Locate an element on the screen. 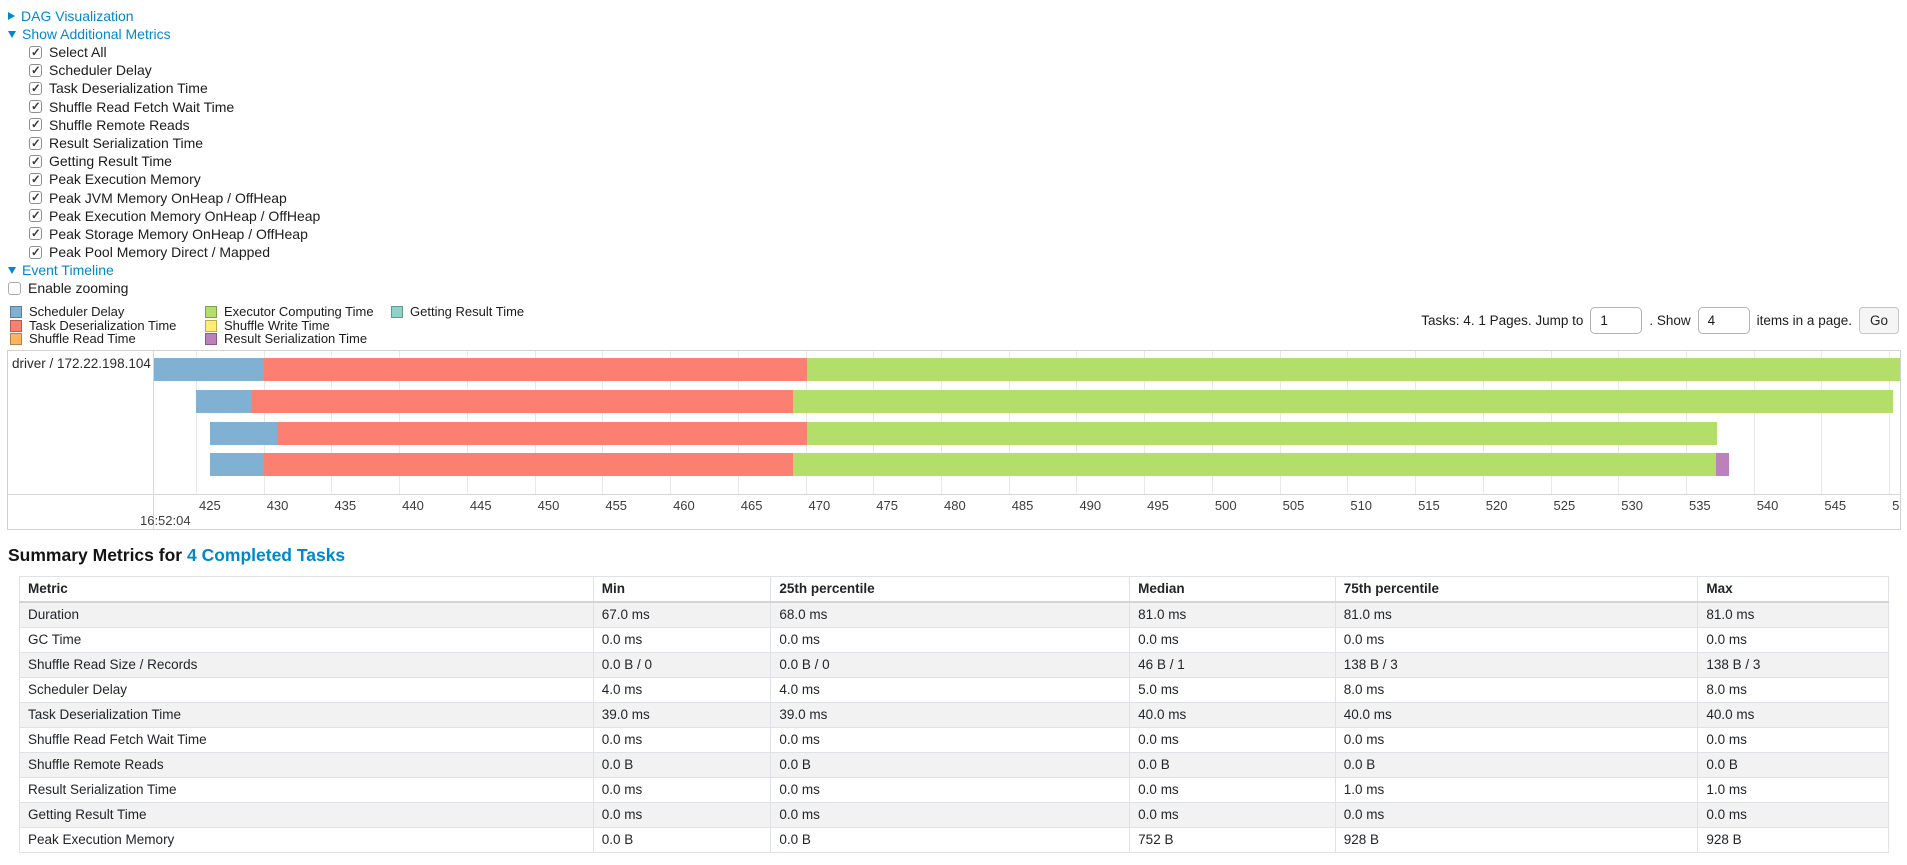 The image size is (1907, 865). metric-checkbox-item: Getting Result Time is located at coordinates (968, 161).